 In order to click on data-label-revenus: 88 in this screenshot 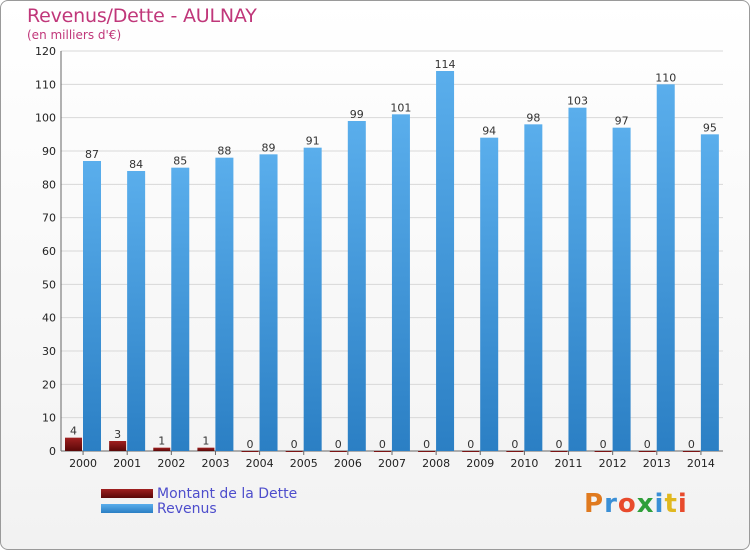, I will do `click(224, 151)`.